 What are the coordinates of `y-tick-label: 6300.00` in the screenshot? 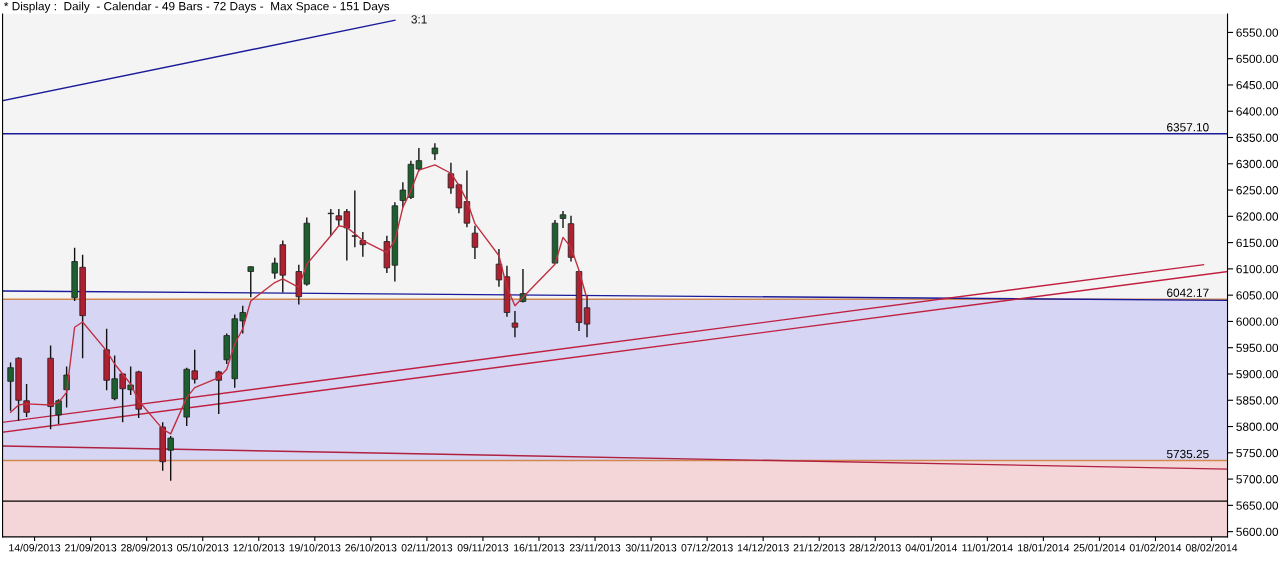 It's located at (1257, 164).